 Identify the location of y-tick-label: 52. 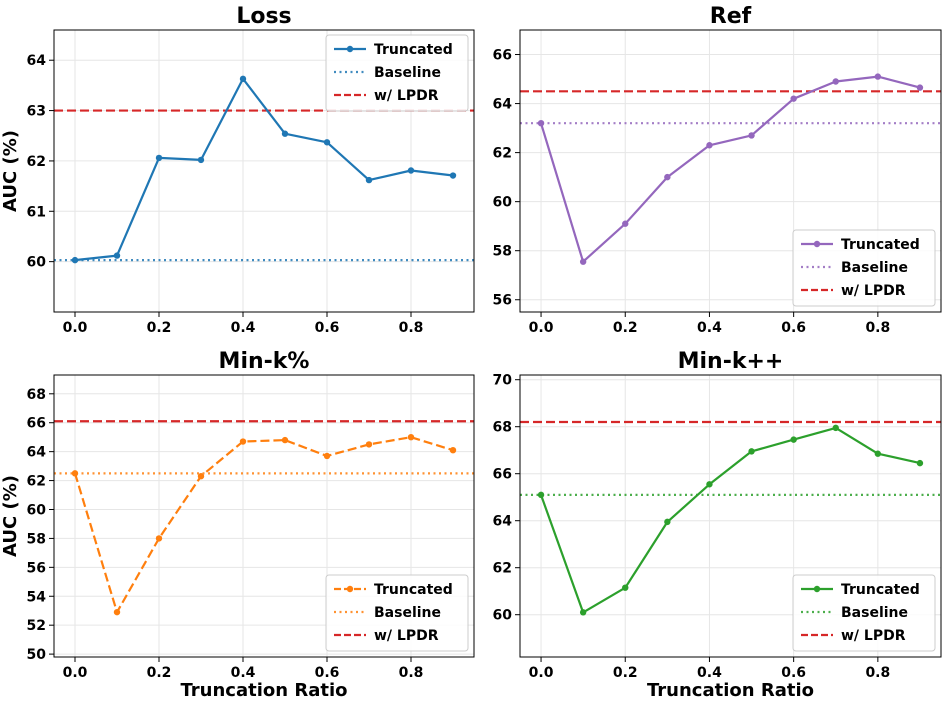
(36, 626).